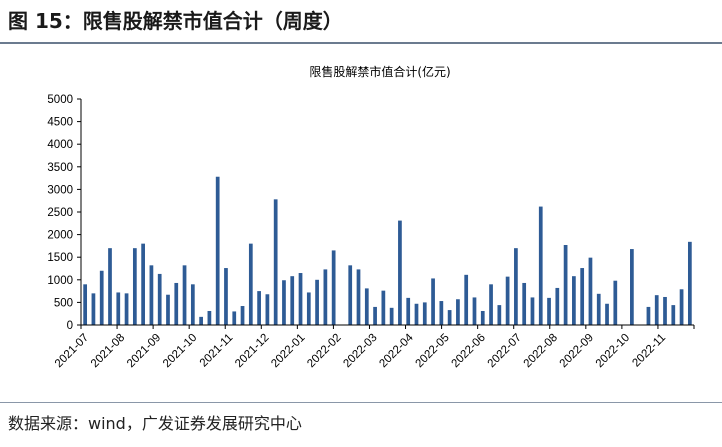  I want to click on y-tick-label: 2500, so click(60, 213).